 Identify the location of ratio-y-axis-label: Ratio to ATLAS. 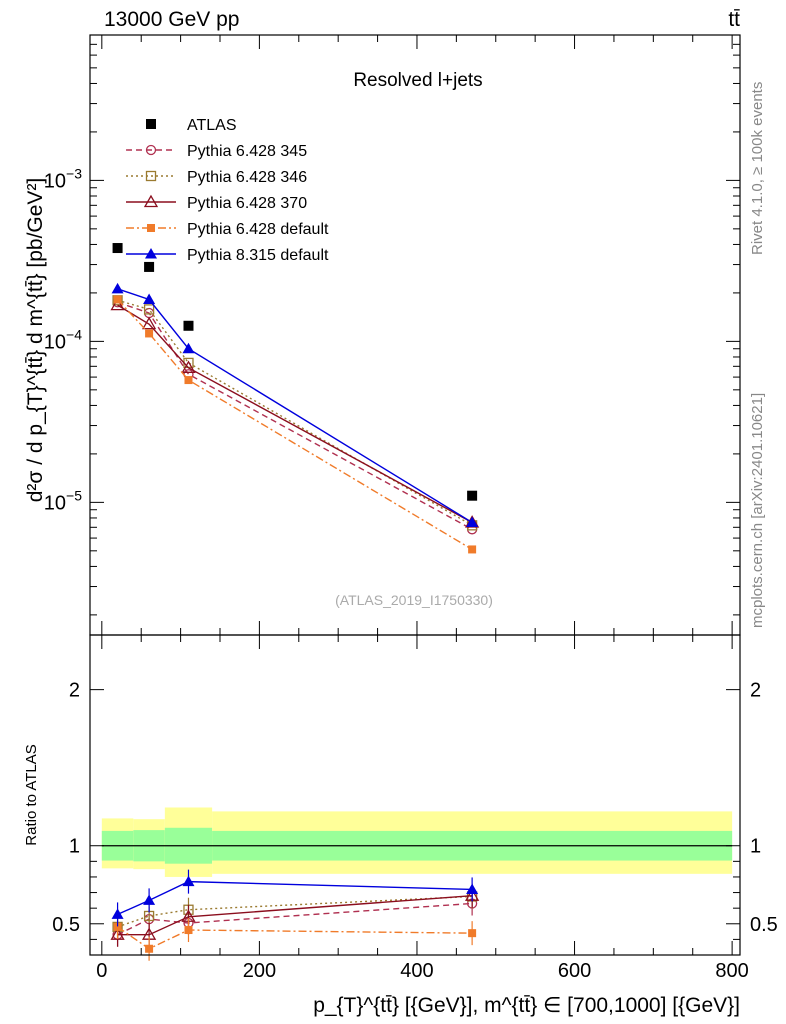
(31, 794).